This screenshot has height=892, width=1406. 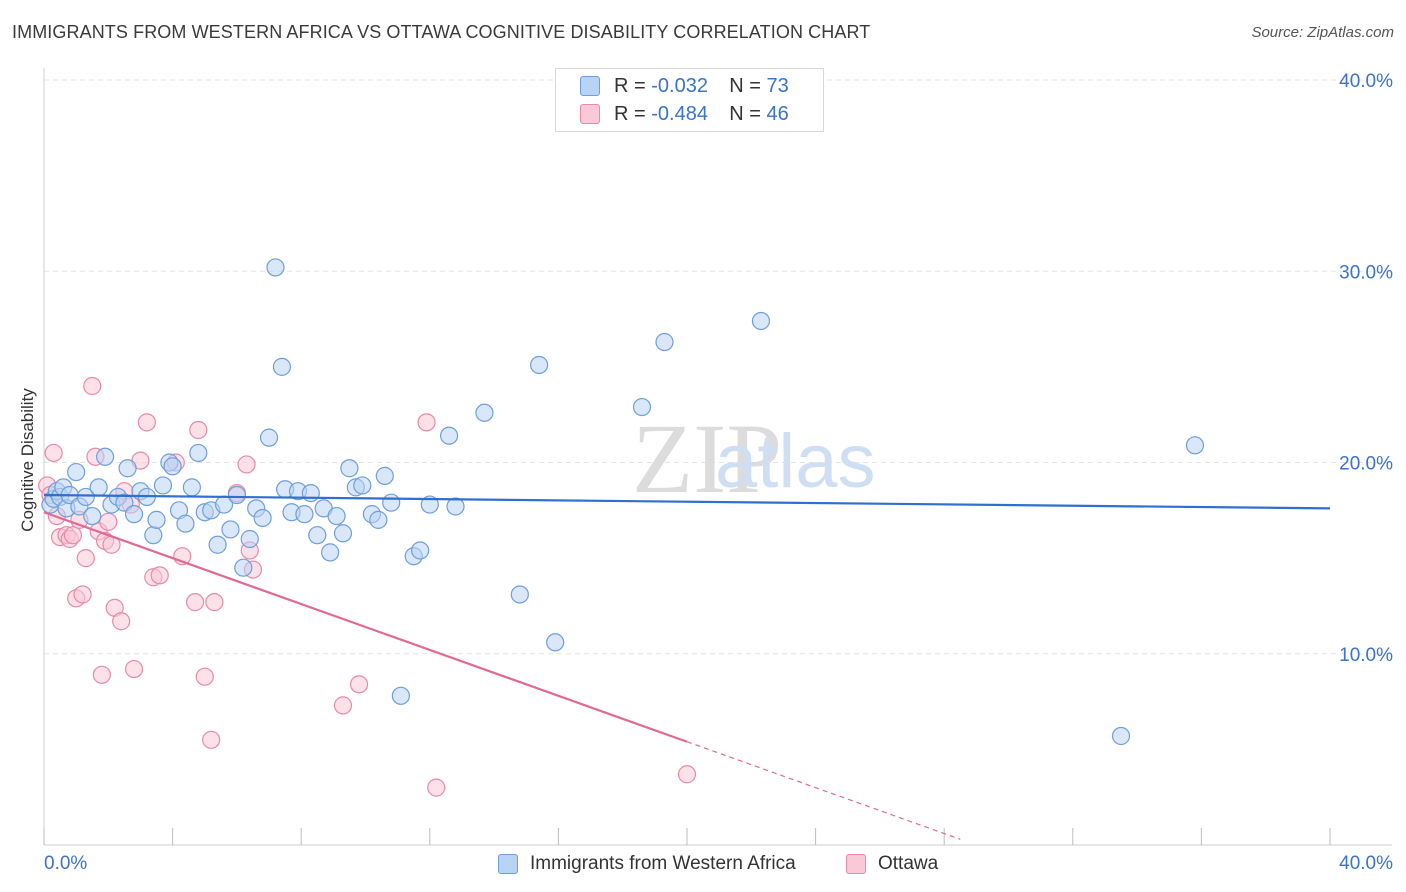 I want to click on x-tick-label: 40.0%, so click(x=1366, y=863).